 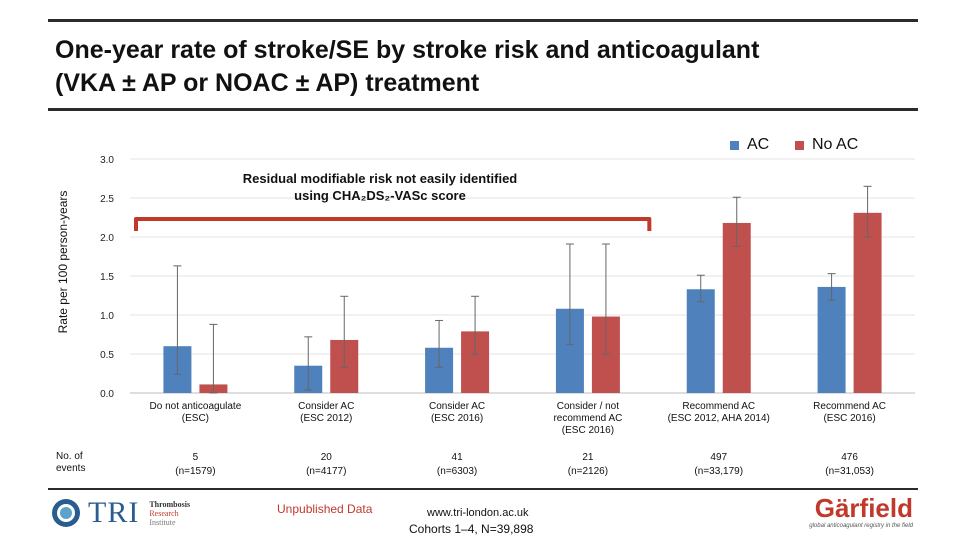 What do you see at coordinates (483, 489) in the screenshot?
I see `footer-rule` at bounding box center [483, 489].